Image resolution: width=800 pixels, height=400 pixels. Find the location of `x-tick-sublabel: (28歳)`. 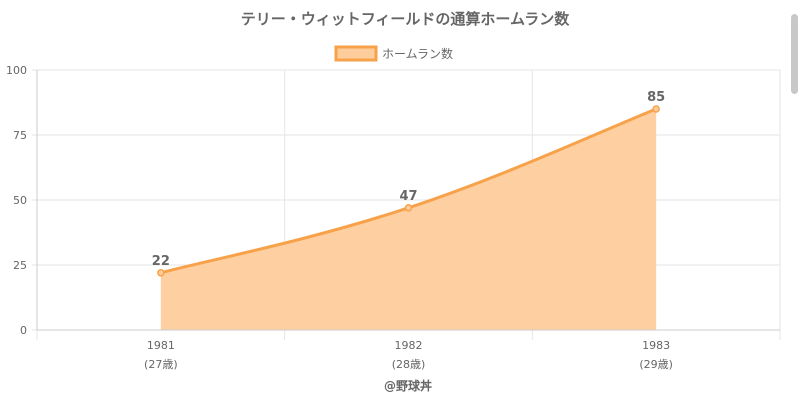

x-tick-sublabel: (28歳) is located at coordinates (409, 364).